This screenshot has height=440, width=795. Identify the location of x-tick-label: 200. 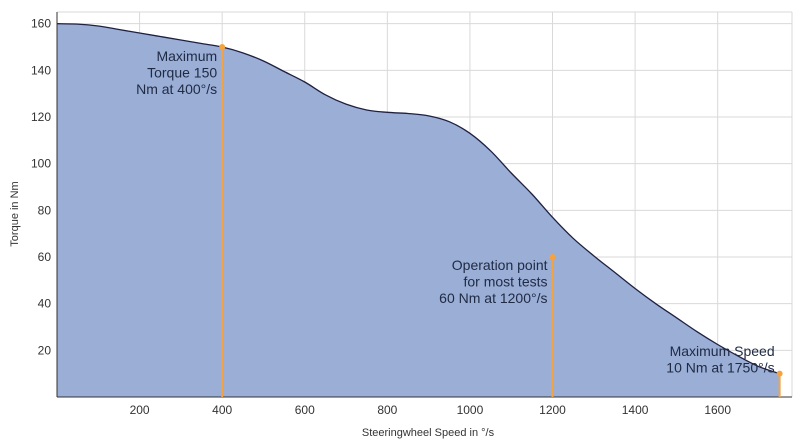
(140, 410).